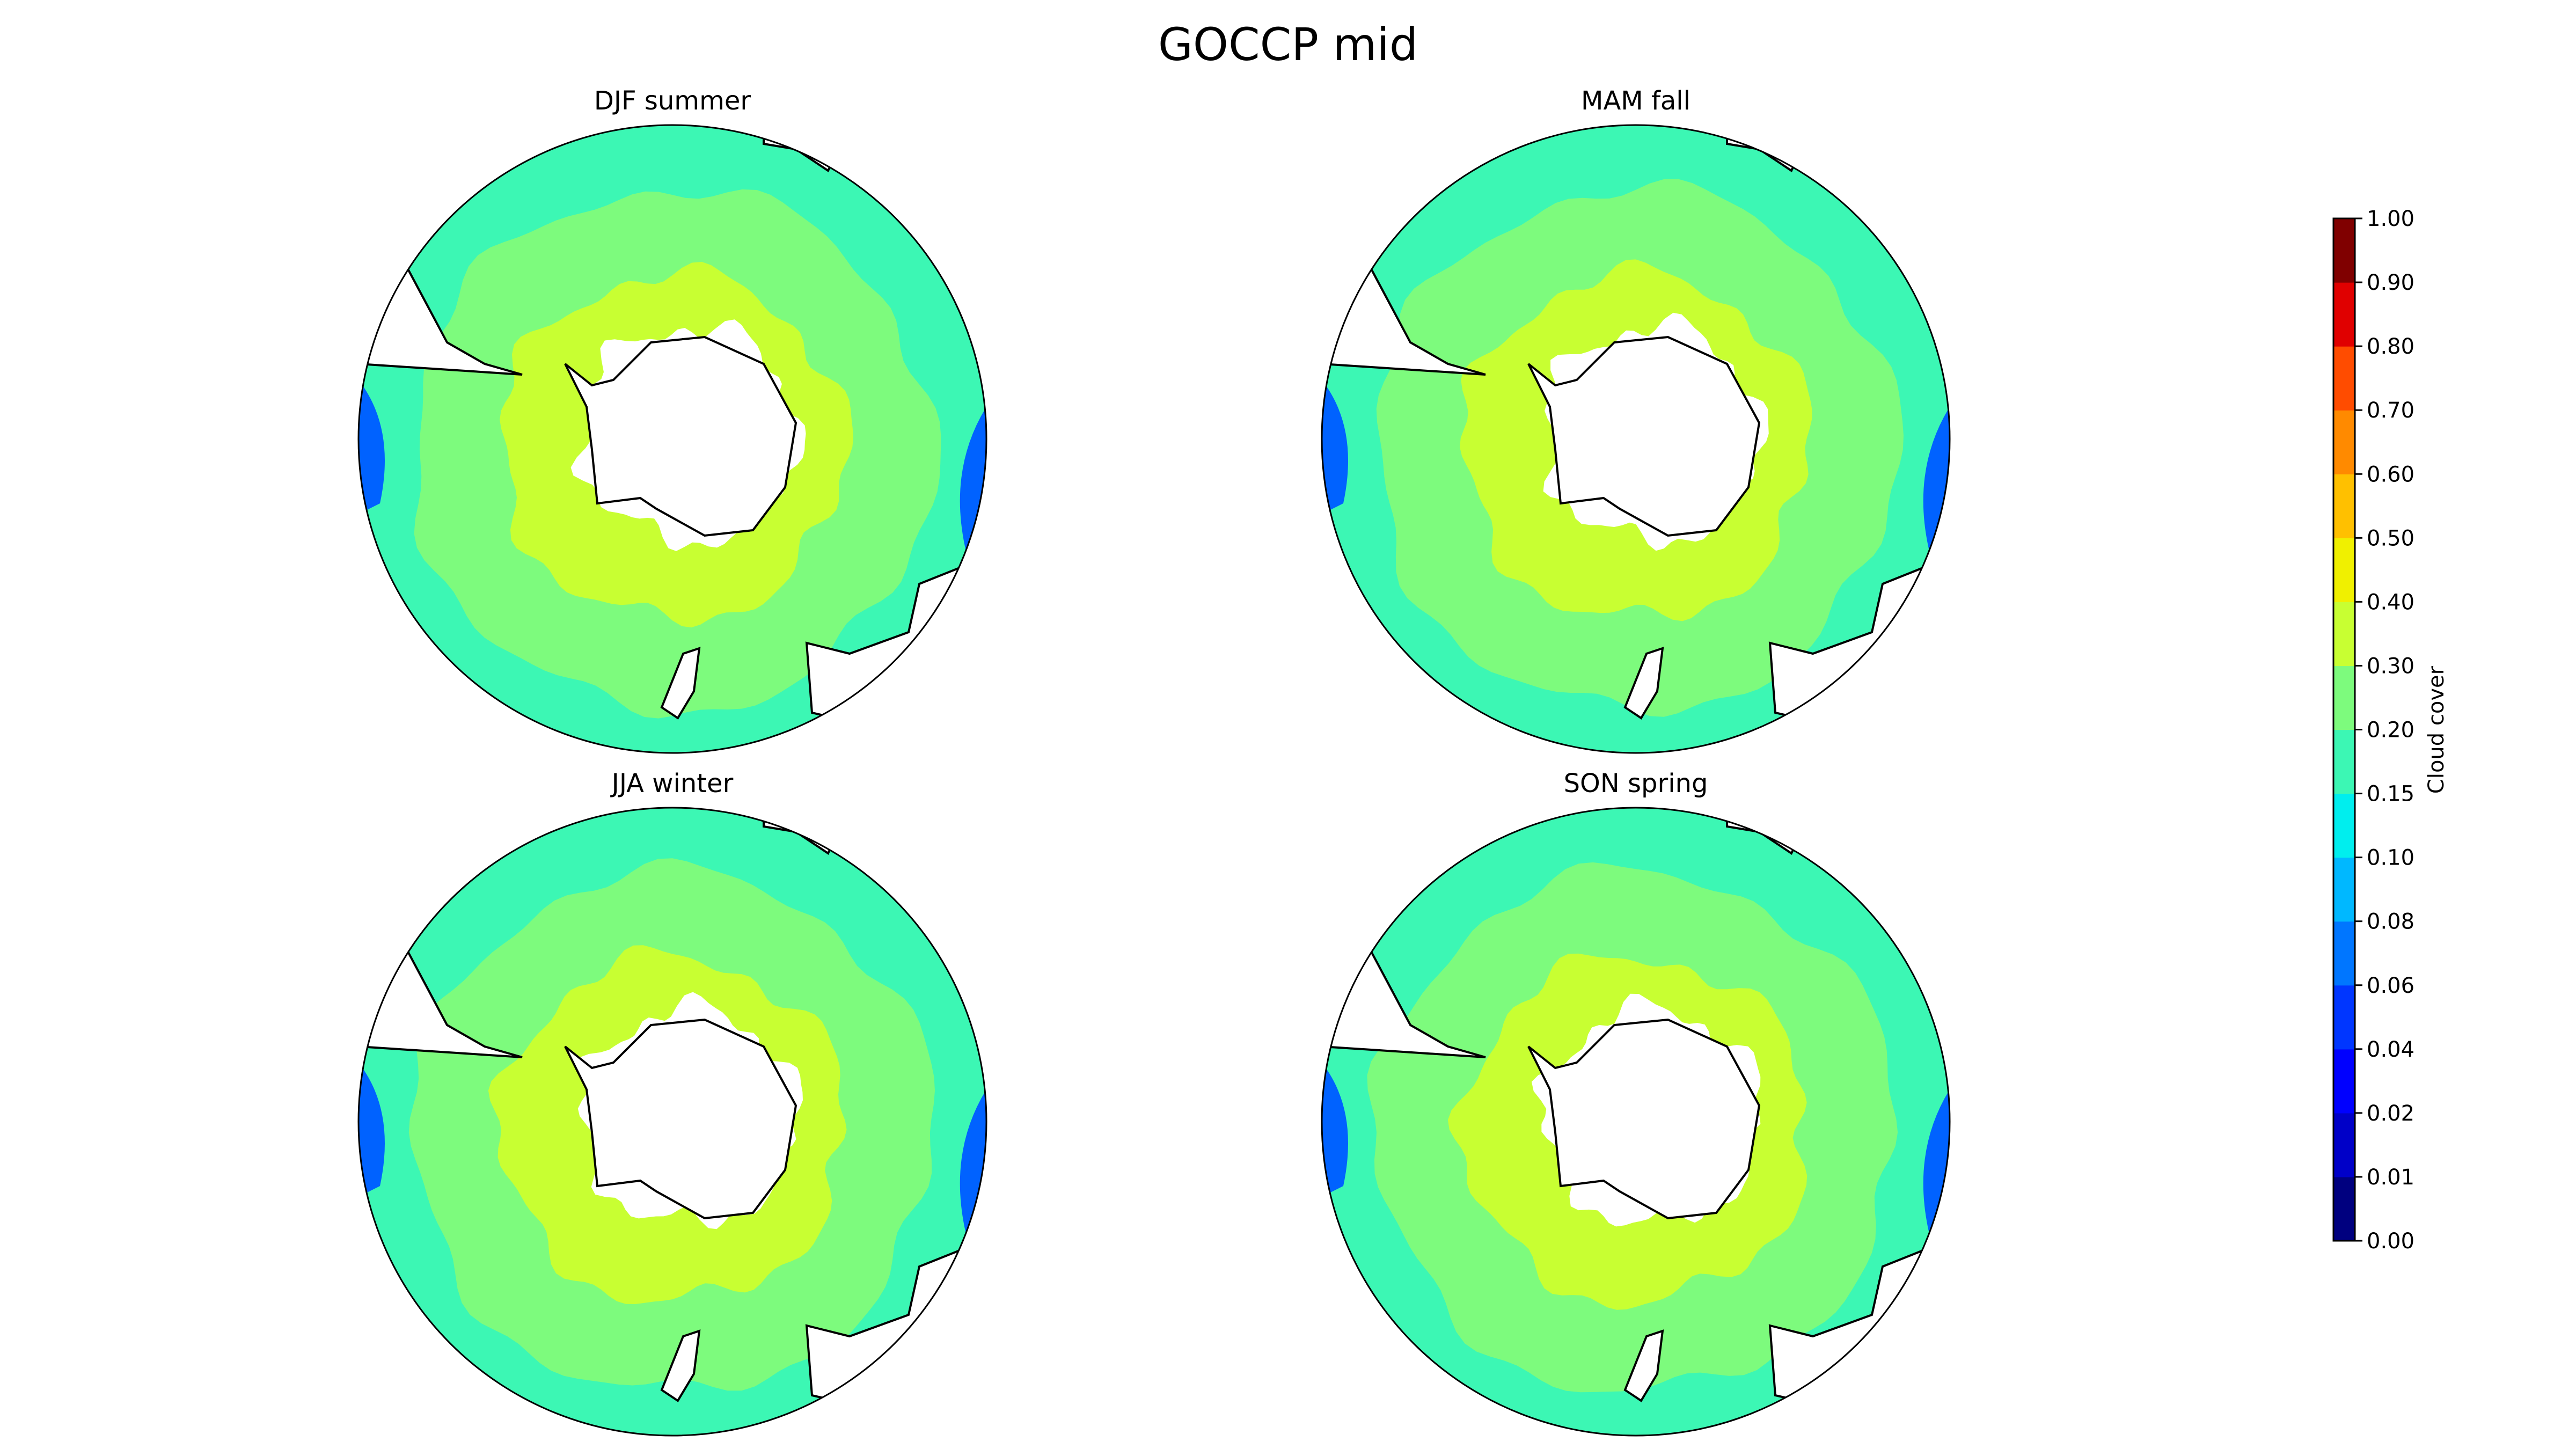 Image resolution: width=2576 pixels, height=1449 pixels. I want to click on colorbar-tick-label: 0.60, so click(2390, 474).